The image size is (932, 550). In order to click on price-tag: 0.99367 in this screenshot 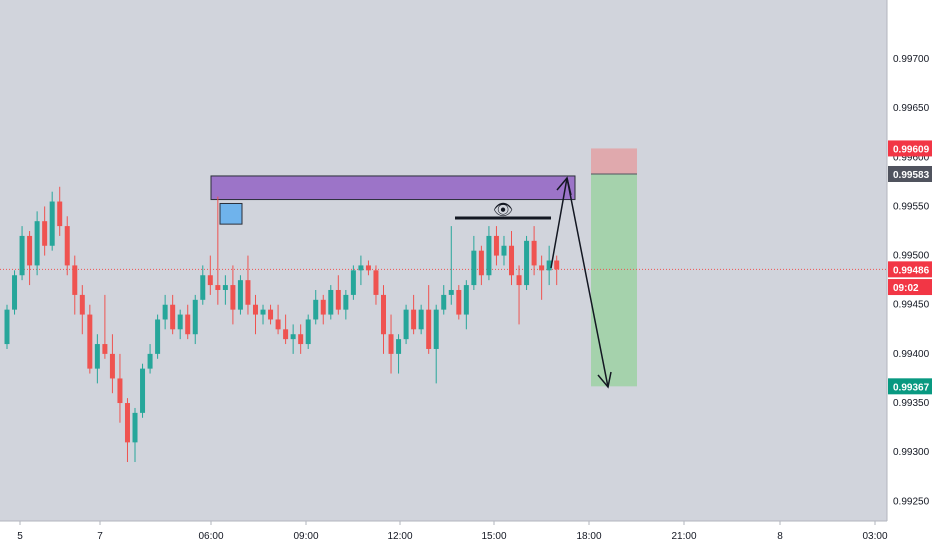, I will do `click(910, 386)`.